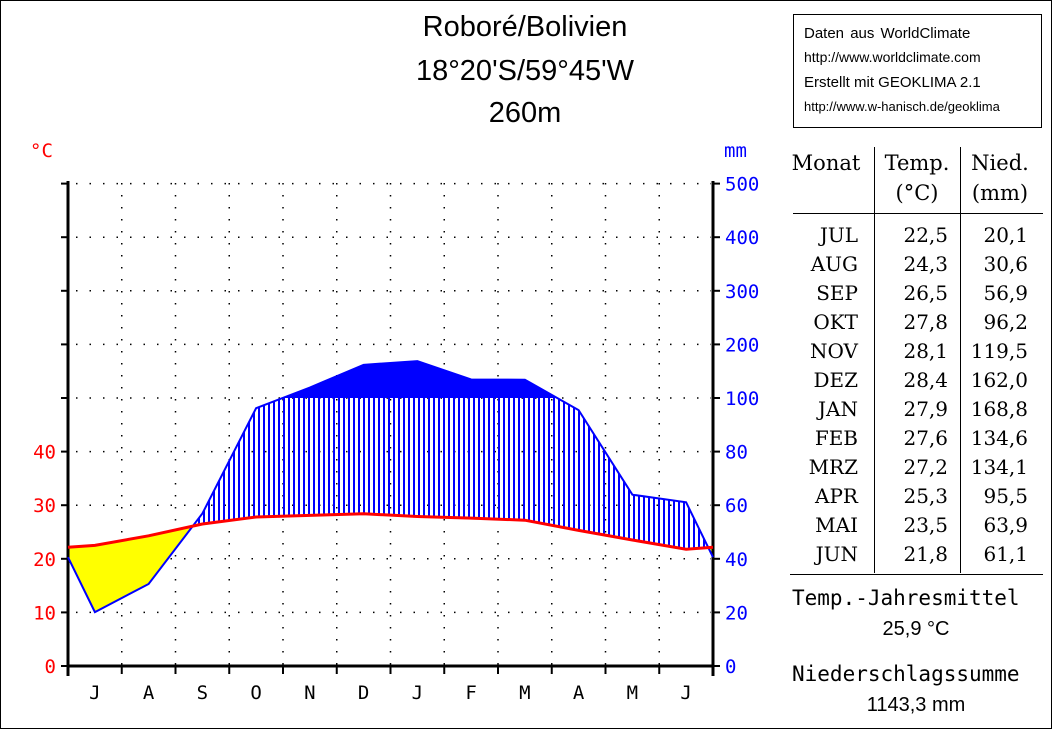 This screenshot has width=1052, height=729. I want to click on table-cell-temp: 27,8, so click(925, 322).